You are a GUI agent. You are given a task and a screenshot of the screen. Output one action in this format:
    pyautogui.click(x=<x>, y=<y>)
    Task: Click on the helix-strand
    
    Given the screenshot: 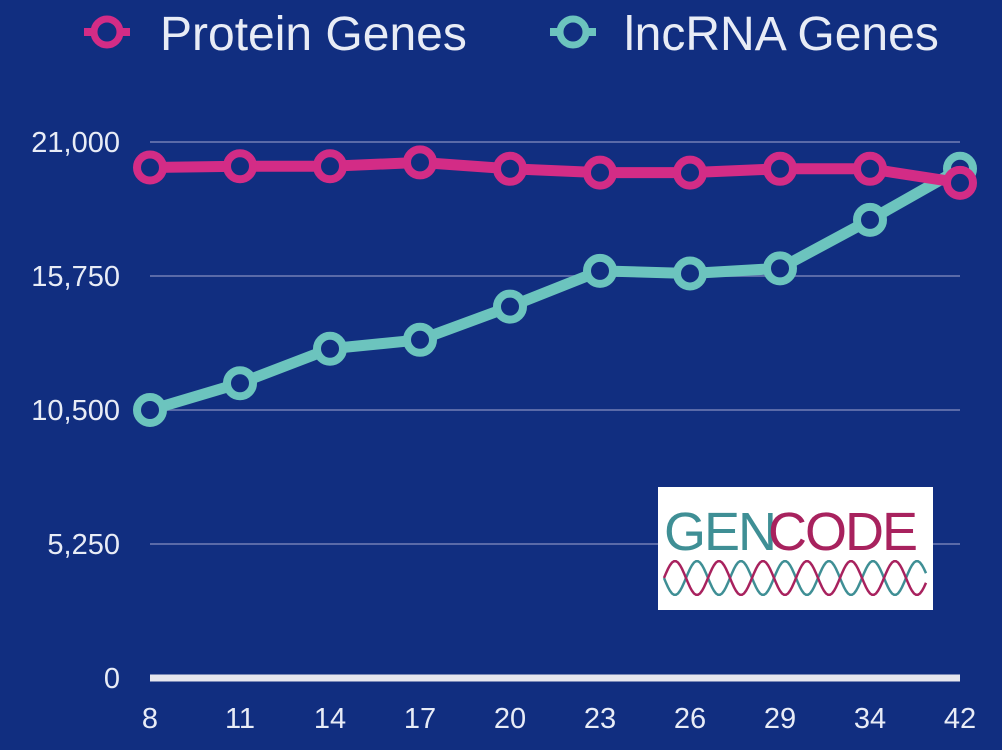 What is the action you would take?
    pyautogui.click(x=795, y=578)
    